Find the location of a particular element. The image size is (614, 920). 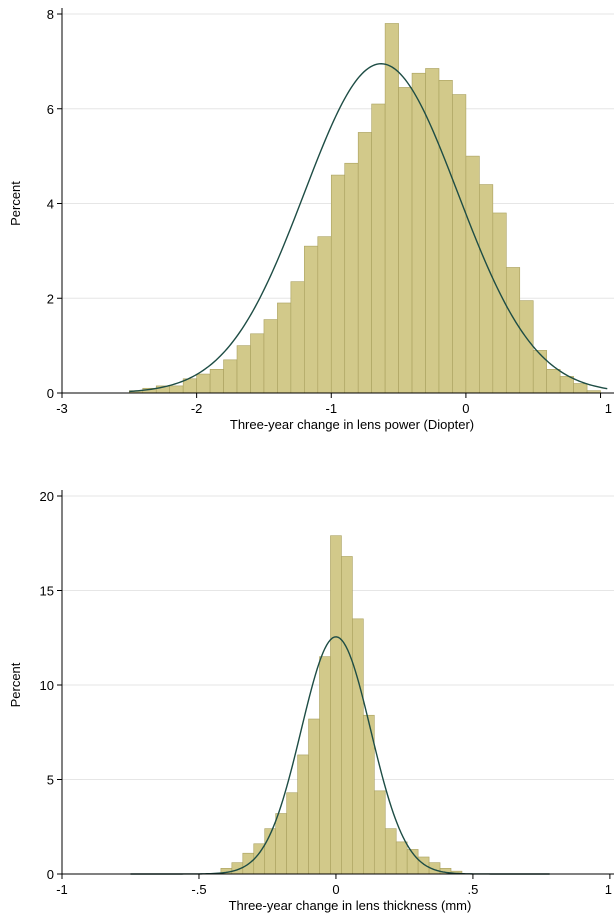

y-tick-label: 15 is located at coordinates (47, 591).